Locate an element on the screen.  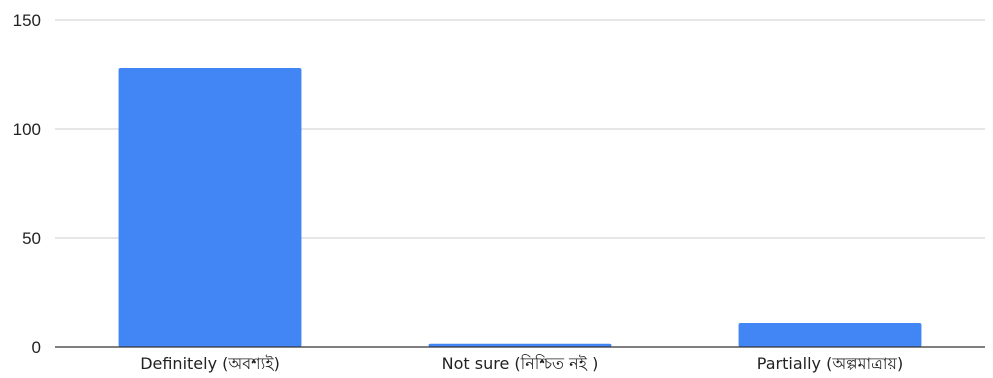
y-tick-label: 100 is located at coordinates (27, 129).